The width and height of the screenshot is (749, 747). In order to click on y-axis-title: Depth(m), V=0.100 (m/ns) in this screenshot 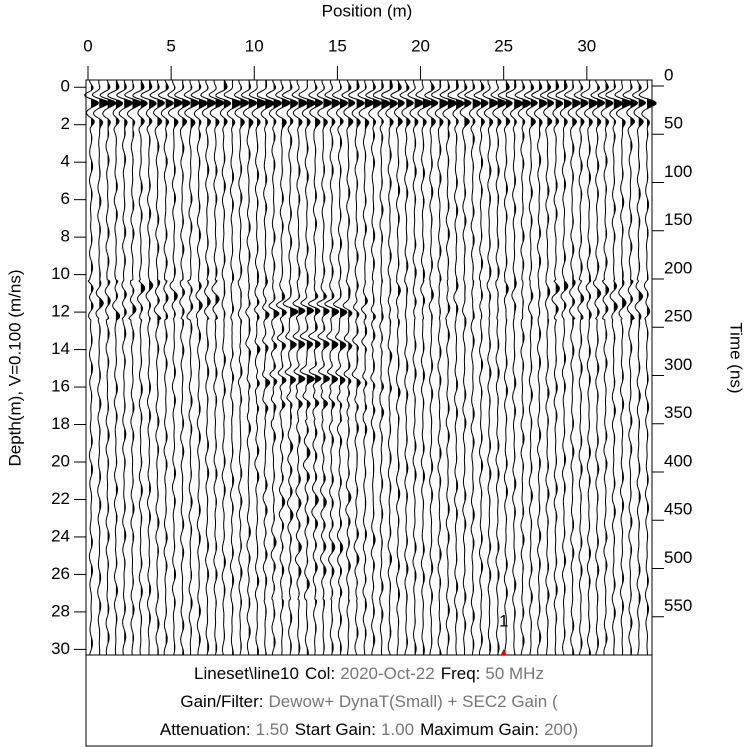, I will do `click(14, 368)`.